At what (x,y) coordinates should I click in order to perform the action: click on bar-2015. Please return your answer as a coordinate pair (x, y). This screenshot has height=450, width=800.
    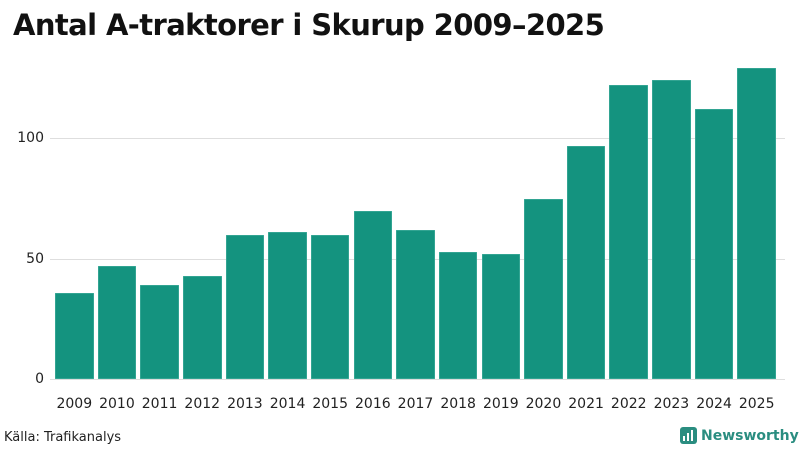
    Looking at the image, I should click on (330, 307).